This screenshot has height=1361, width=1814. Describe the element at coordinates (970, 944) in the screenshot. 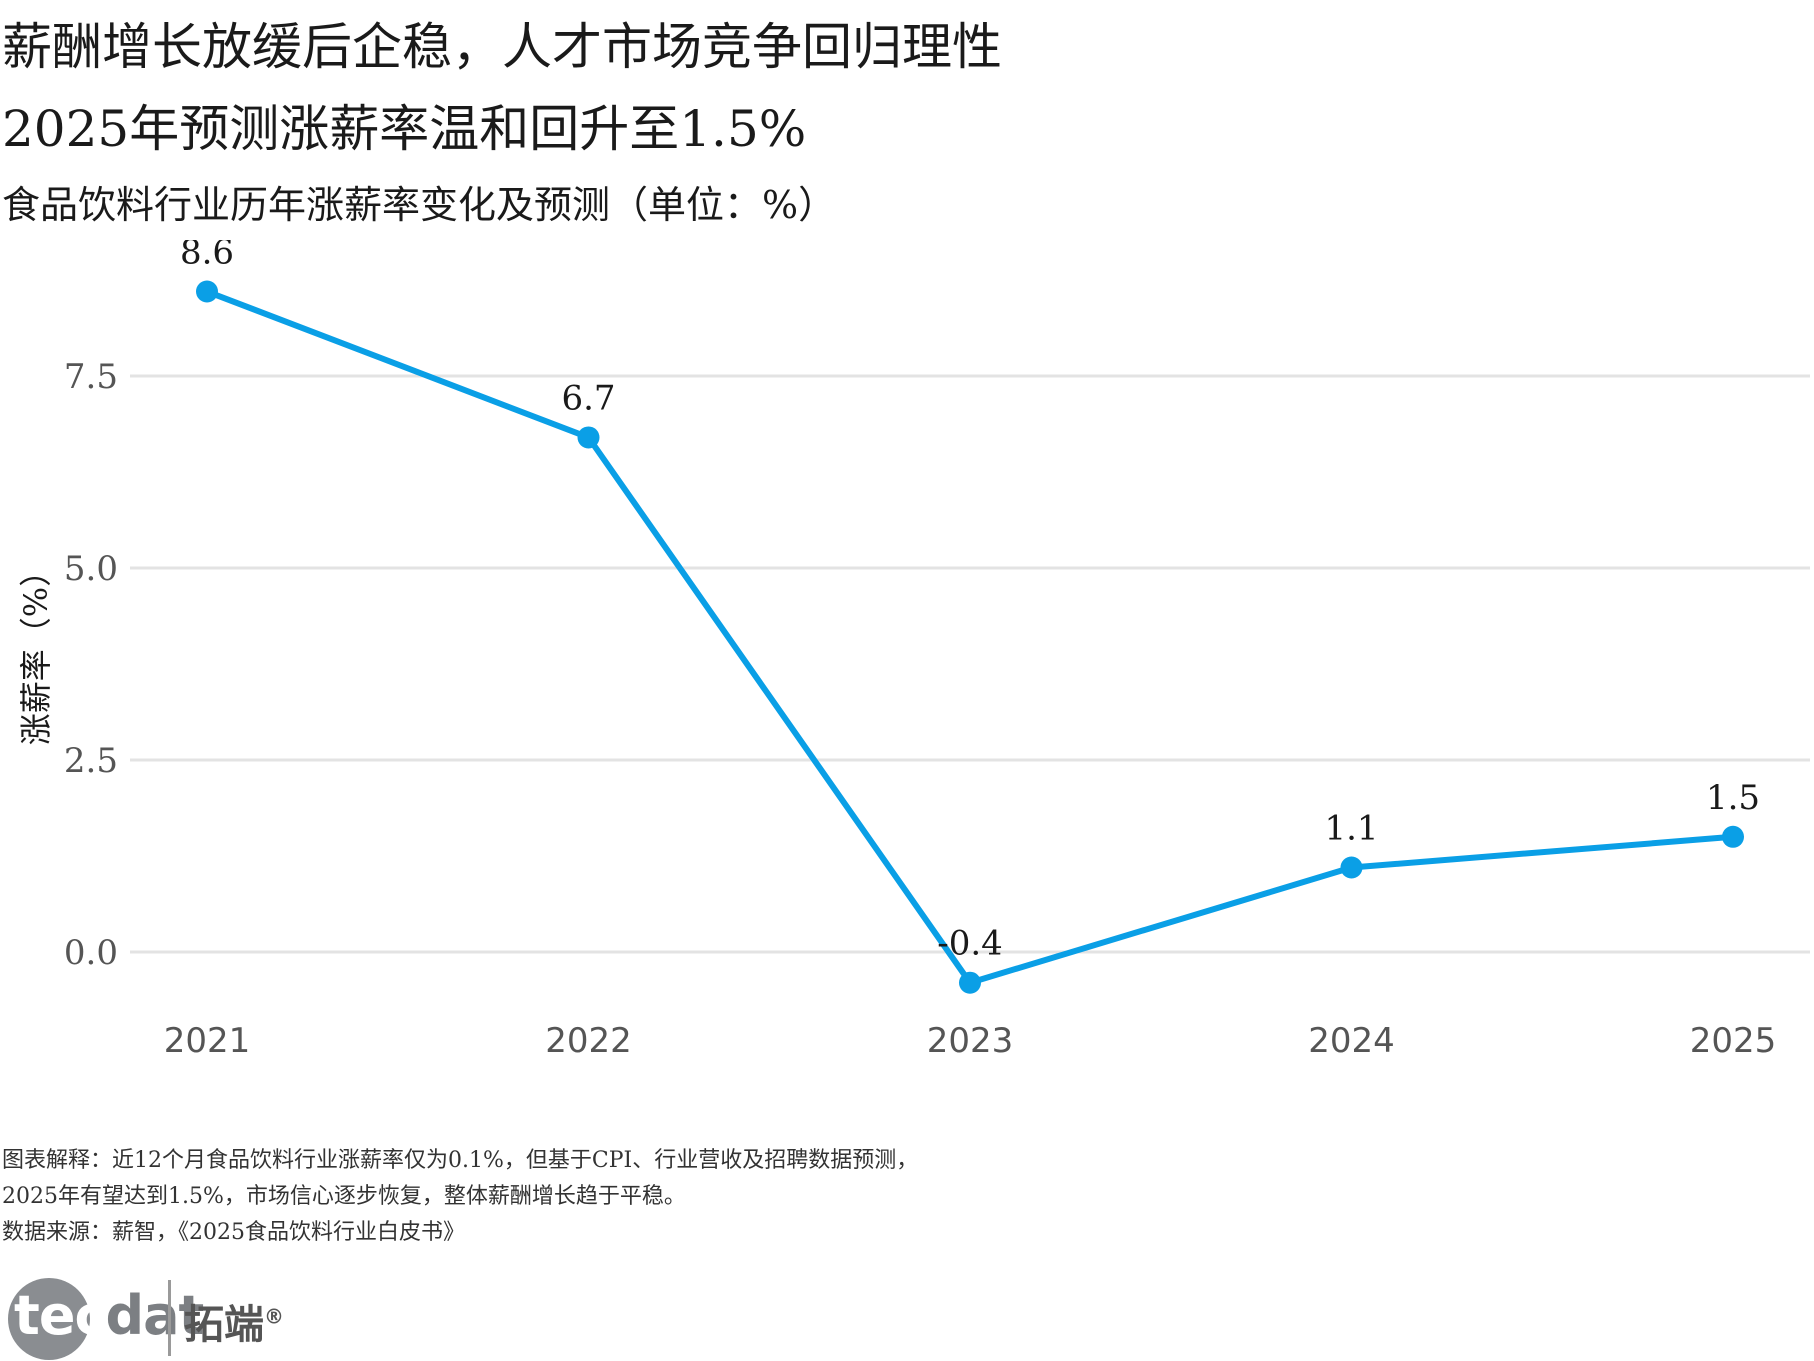

I see `data-label-2023: -0.4` at that location.